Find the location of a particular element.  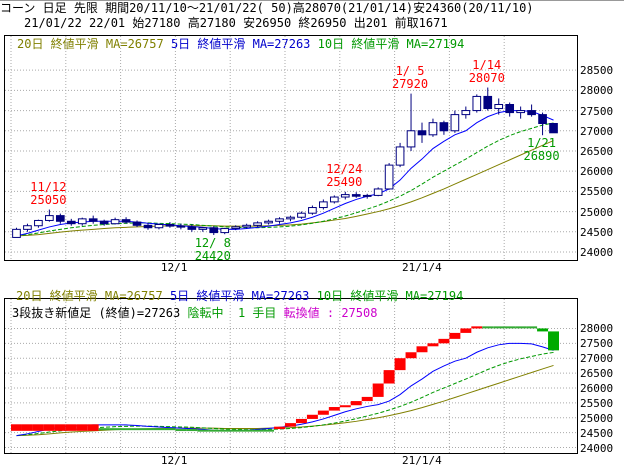

annotation-date: 1/21 is located at coordinates (541, 143).